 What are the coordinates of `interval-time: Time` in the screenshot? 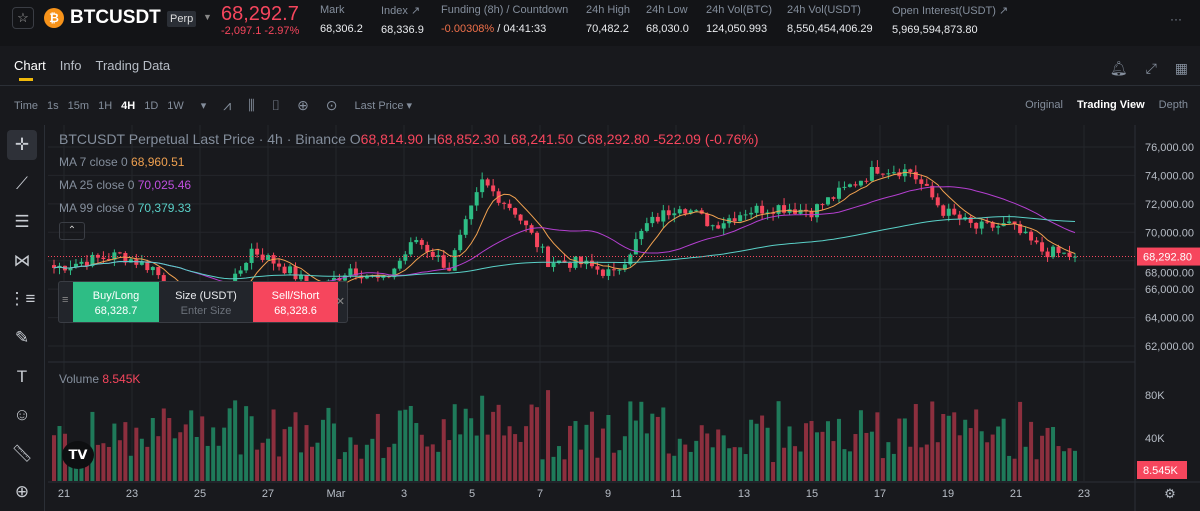 It's located at (26, 105).